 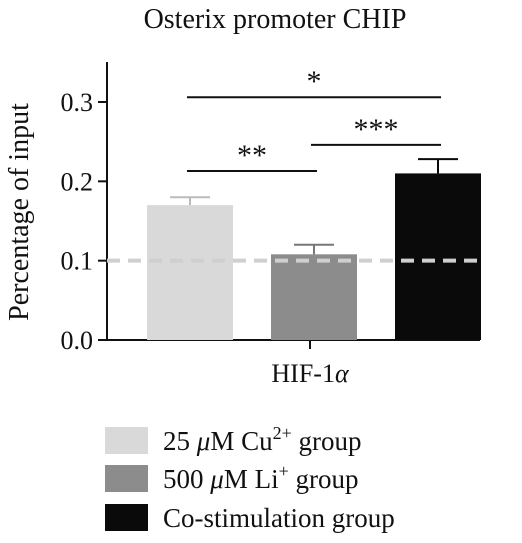 What do you see at coordinates (262, 439) in the screenshot?
I see `legend-label-0: 25 μM Cu2+ group` at bounding box center [262, 439].